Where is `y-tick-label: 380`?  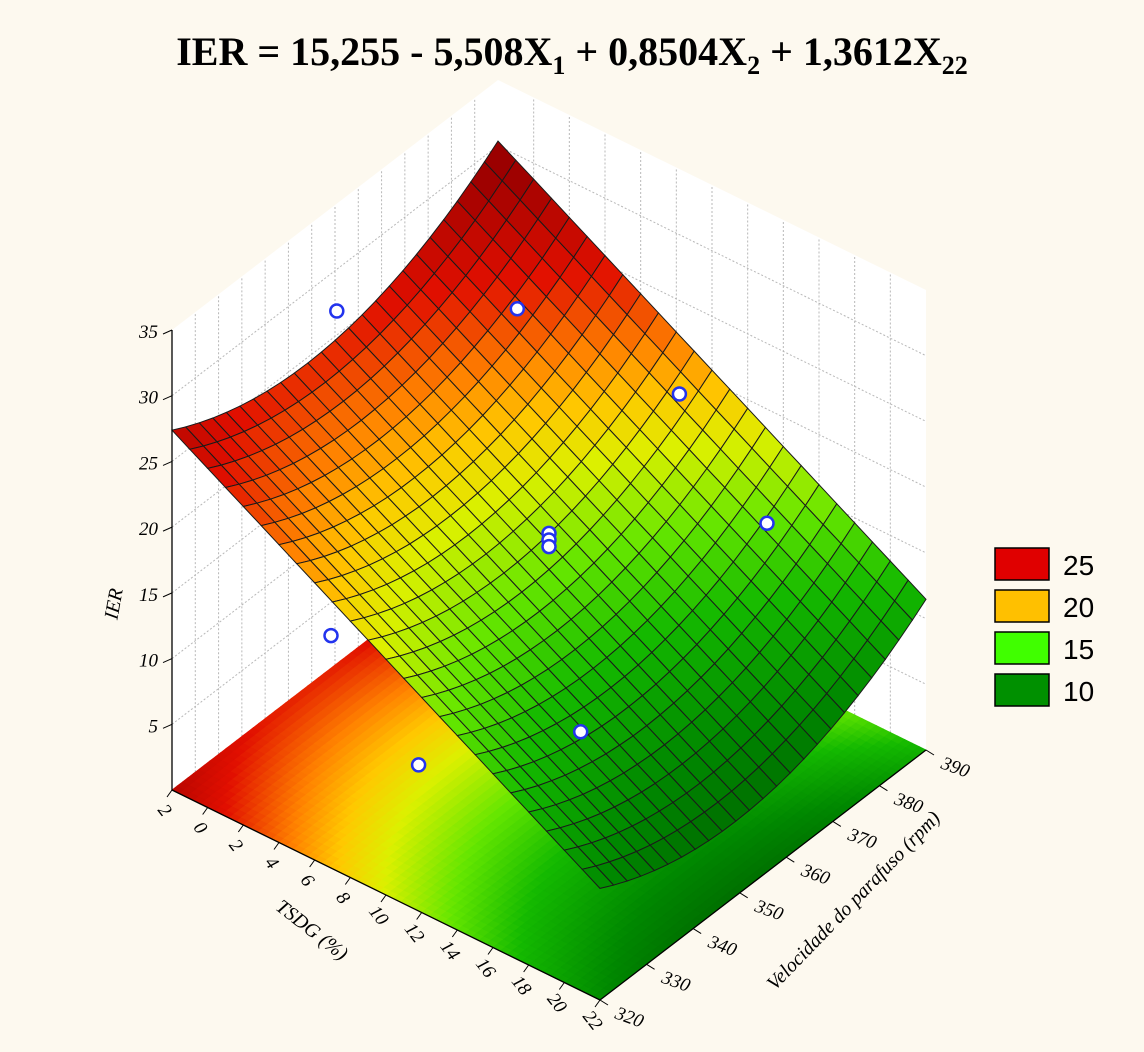 y-tick-label: 380 is located at coordinates (908, 803).